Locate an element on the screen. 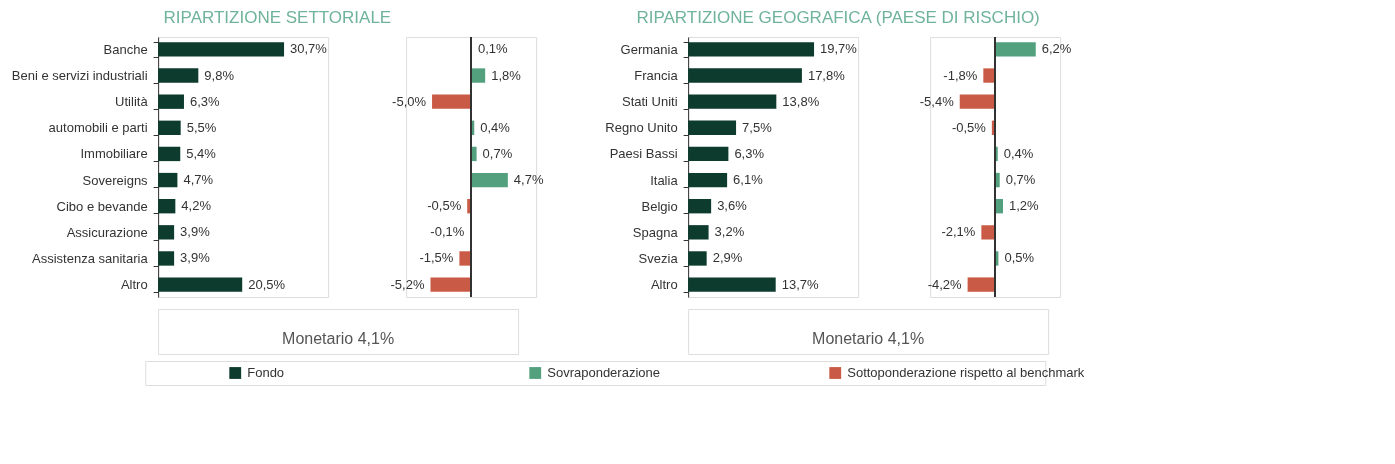 The width and height of the screenshot is (1395, 464). data-label: 17,8% is located at coordinates (826, 75).